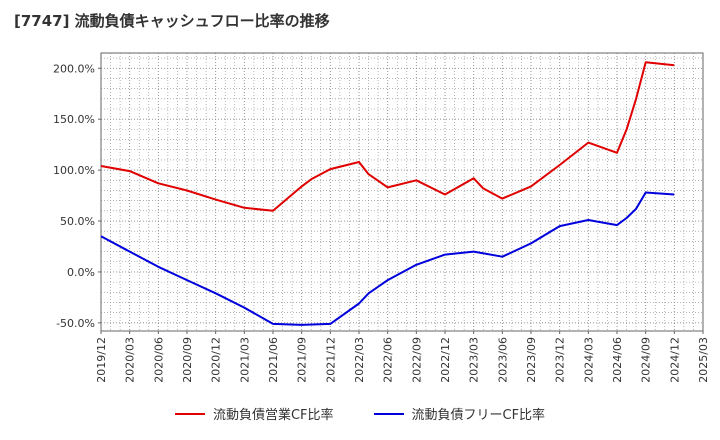  I want to click on y-tick-label: 50.0%, so click(77, 221).